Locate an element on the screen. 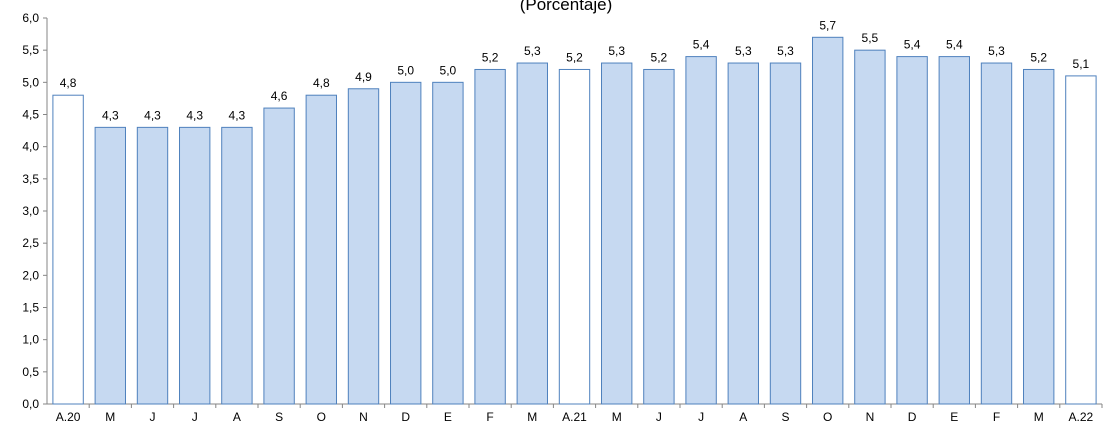 The width and height of the screenshot is (1108, 426). y-tick-label: 2,5 is located at coordinates (30, 243).